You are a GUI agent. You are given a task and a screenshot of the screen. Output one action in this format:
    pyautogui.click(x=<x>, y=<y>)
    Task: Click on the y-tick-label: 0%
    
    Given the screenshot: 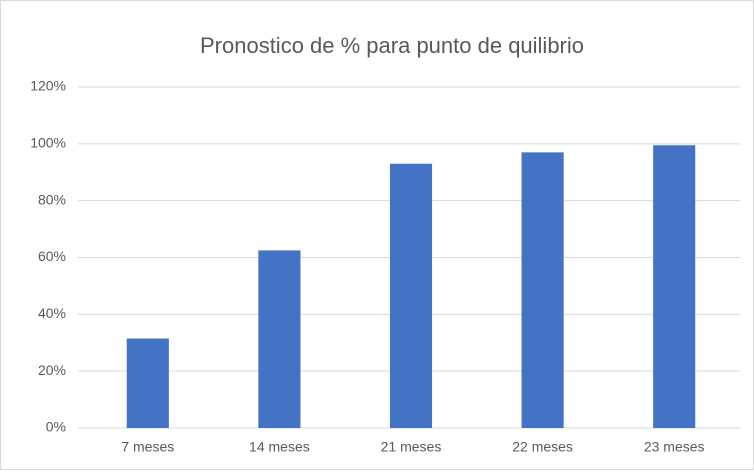 What is the action you would take?
    pyautogui.click(x=56, y=427)
    